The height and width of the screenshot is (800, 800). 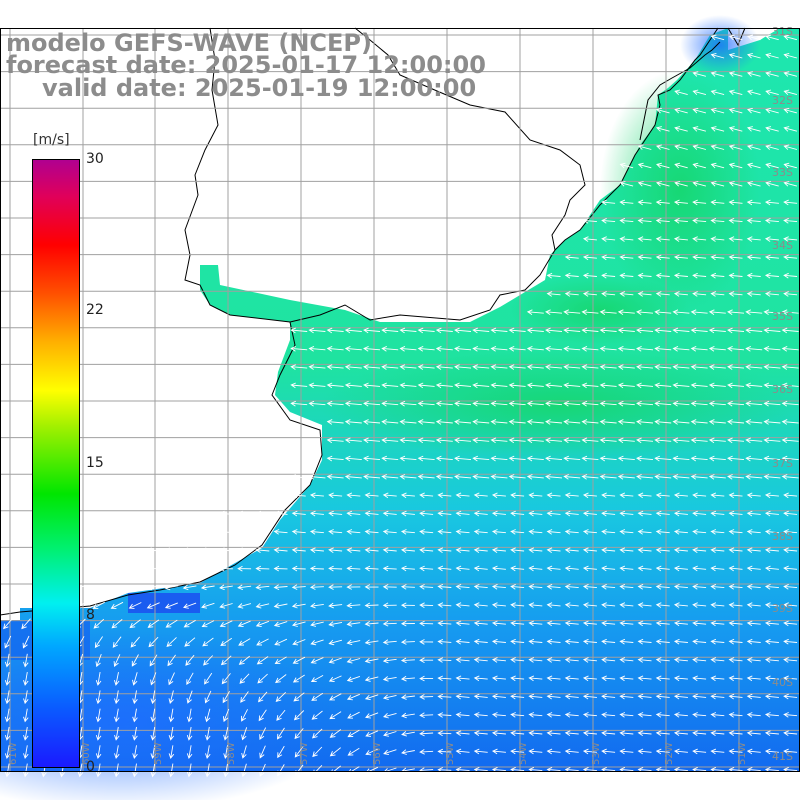 I want to click on blue-band, so click(x=175, y=715).